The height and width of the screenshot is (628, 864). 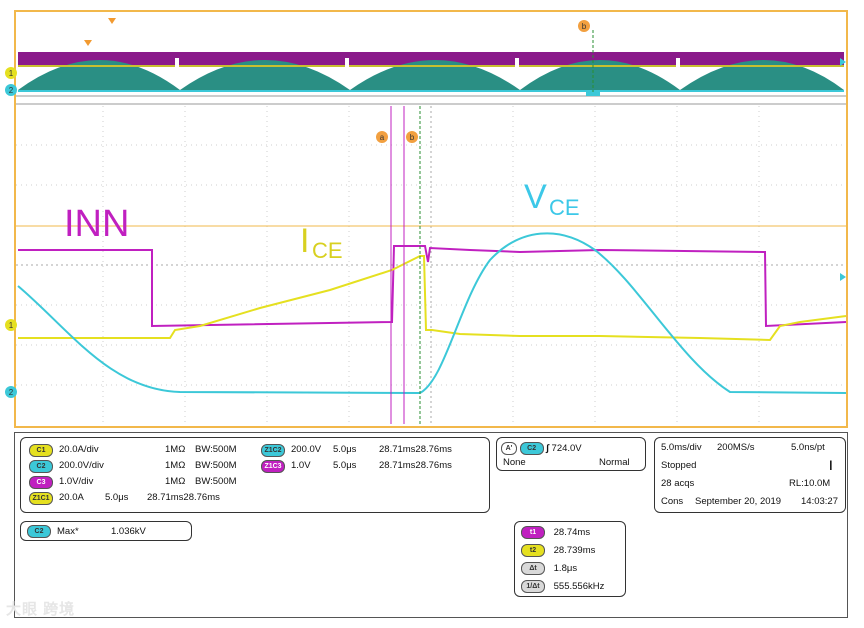 What do you see at coordinates (79, 449) in the screenshot?
I see `ch1-scale: 20.0A/div` at bounding box center [79, 449].